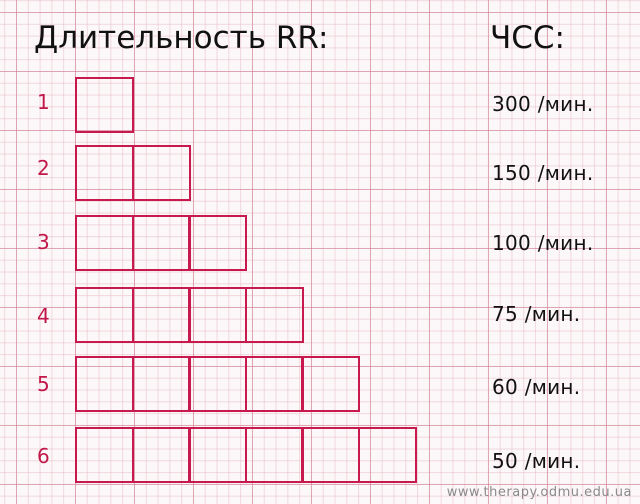 This screenshot has height=504, width=640. What do you see at coordinates (543, 243) in the screenshot?
I see `heart-rate-value-3: 100 /мин.` at bounding box center [543, 243].